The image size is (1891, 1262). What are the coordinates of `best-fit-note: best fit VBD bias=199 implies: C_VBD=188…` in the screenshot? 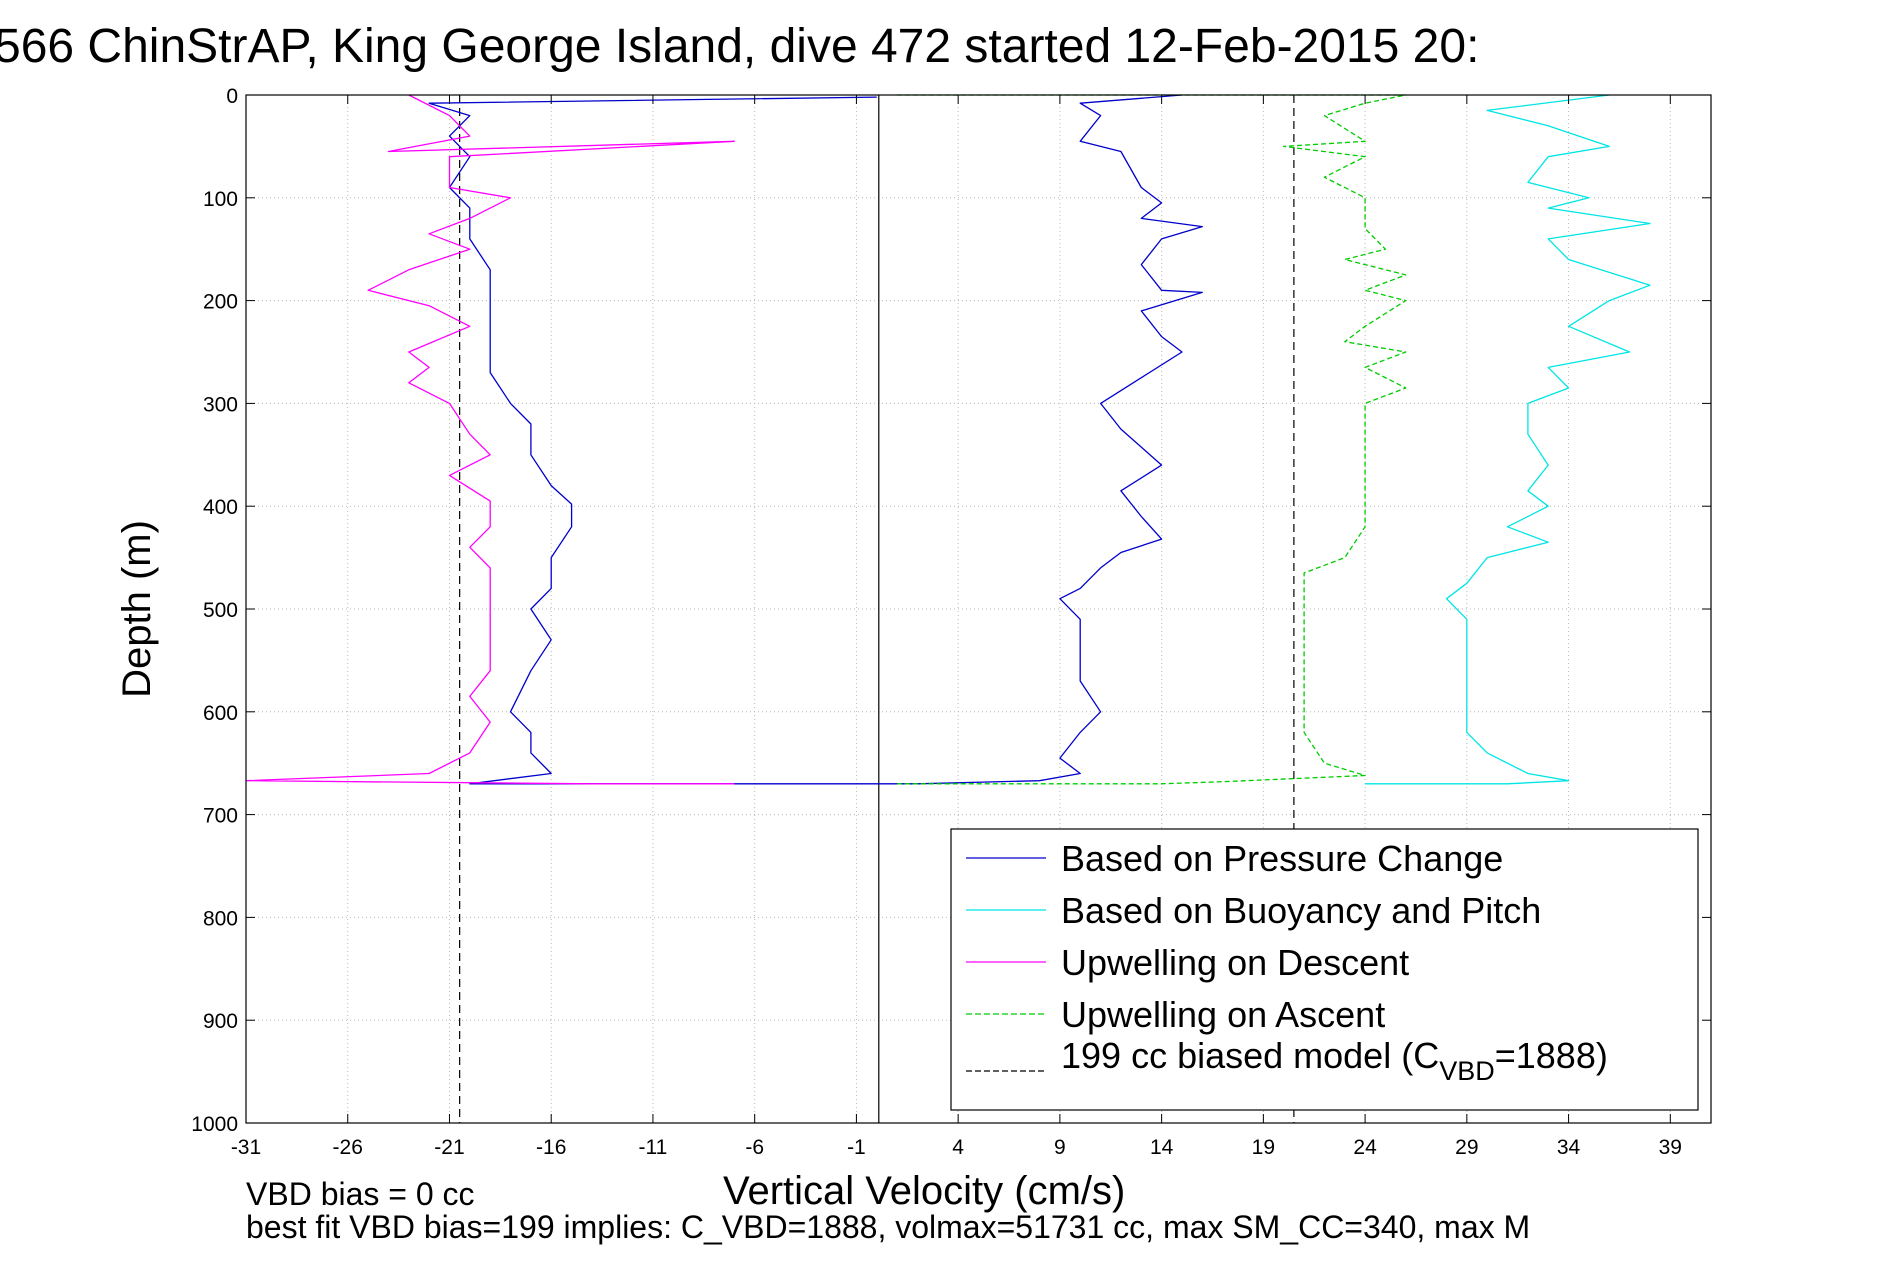 It's located at (888, 1227).